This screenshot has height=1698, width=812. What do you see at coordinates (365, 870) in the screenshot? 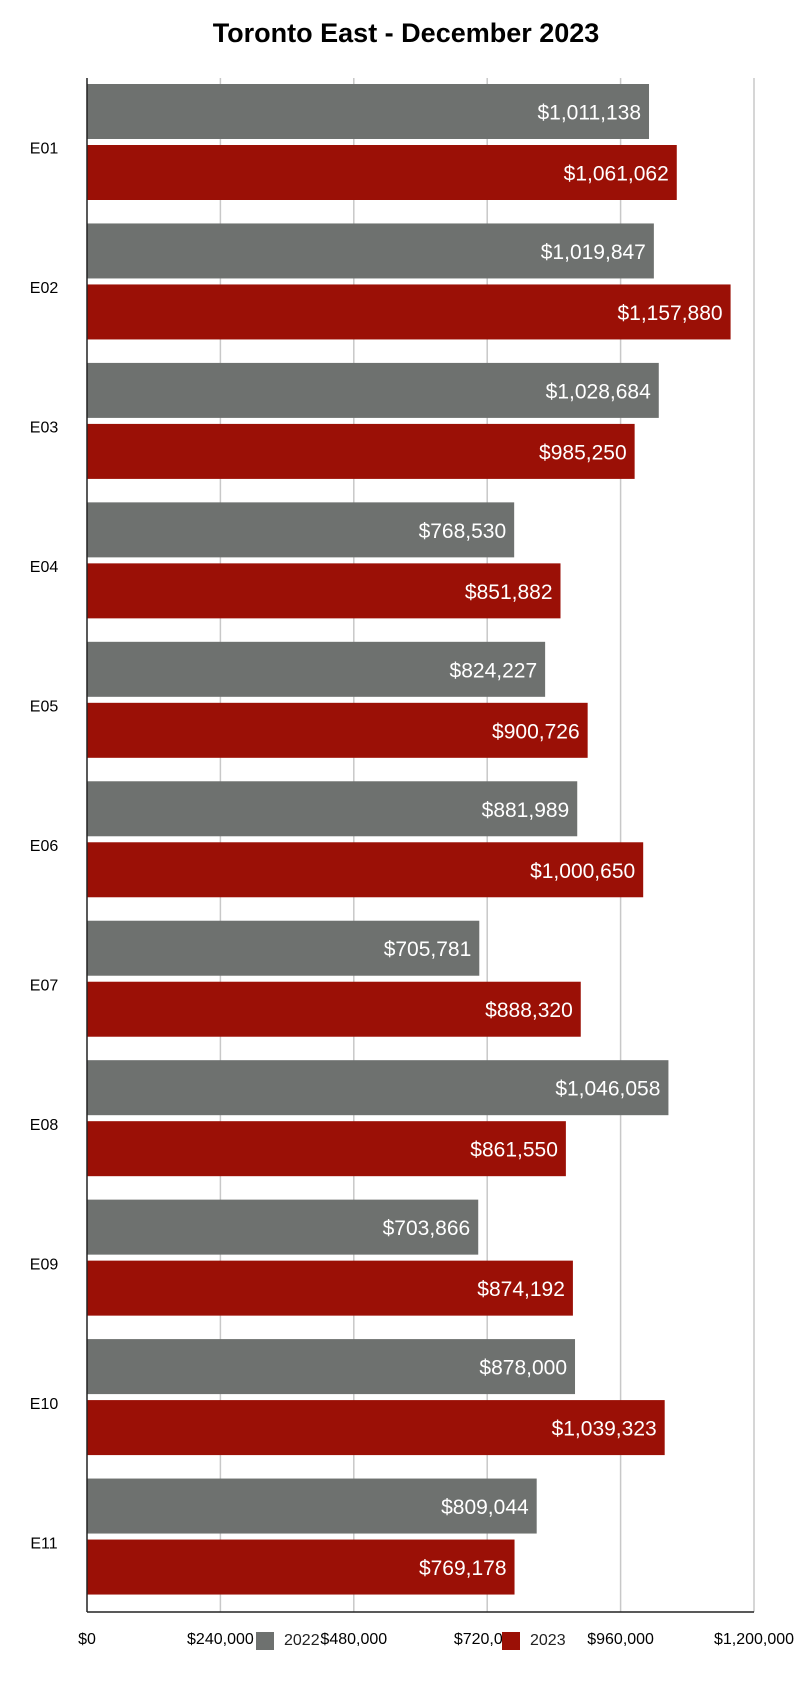
I see `bar-2023-E06` at bounding box center [365, 870].